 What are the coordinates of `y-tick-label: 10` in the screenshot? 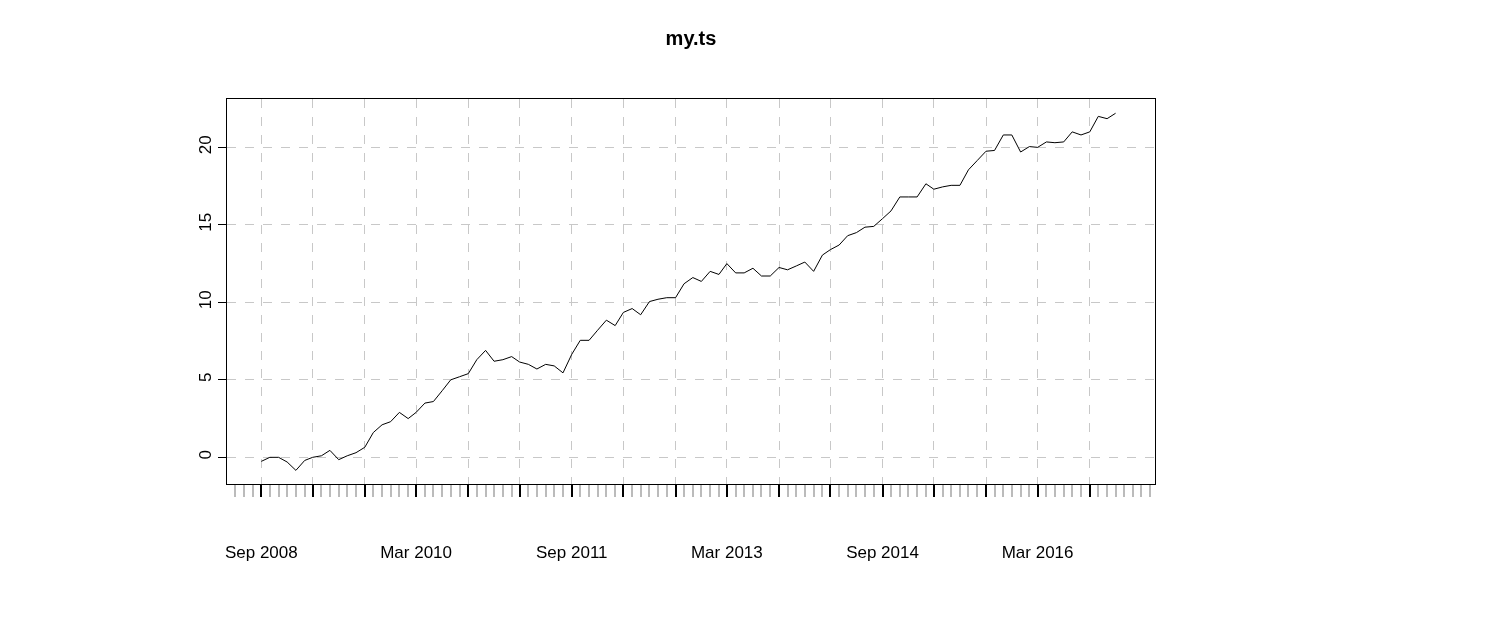 It's located at (206, 300).